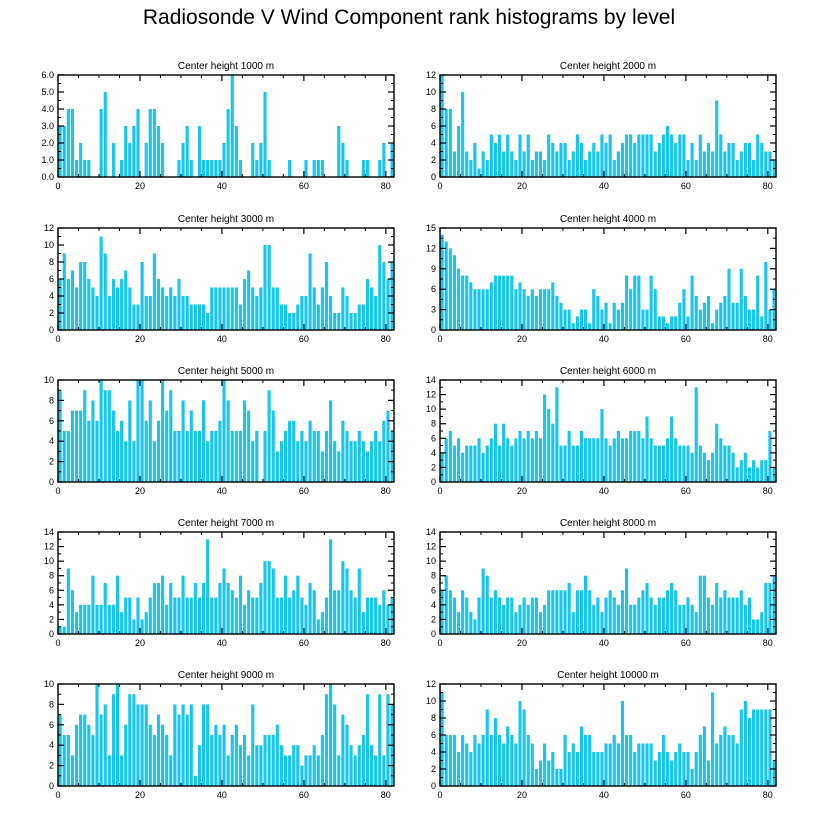  Describe the element at coordinates (226, 523) in the screenshot. I see `panel-title: Center height 7000 m` at that location.